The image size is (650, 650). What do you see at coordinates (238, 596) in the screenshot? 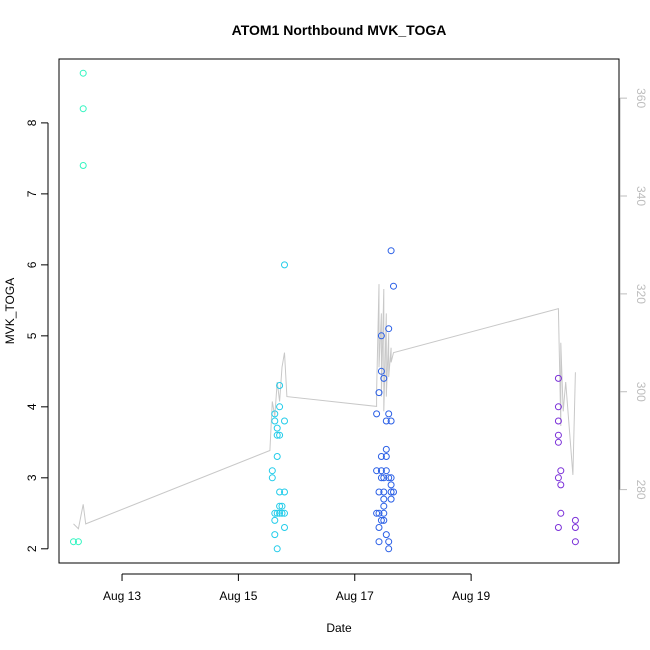
I see `x-tick-label: Aug 15` at bounding box center [238, 596].